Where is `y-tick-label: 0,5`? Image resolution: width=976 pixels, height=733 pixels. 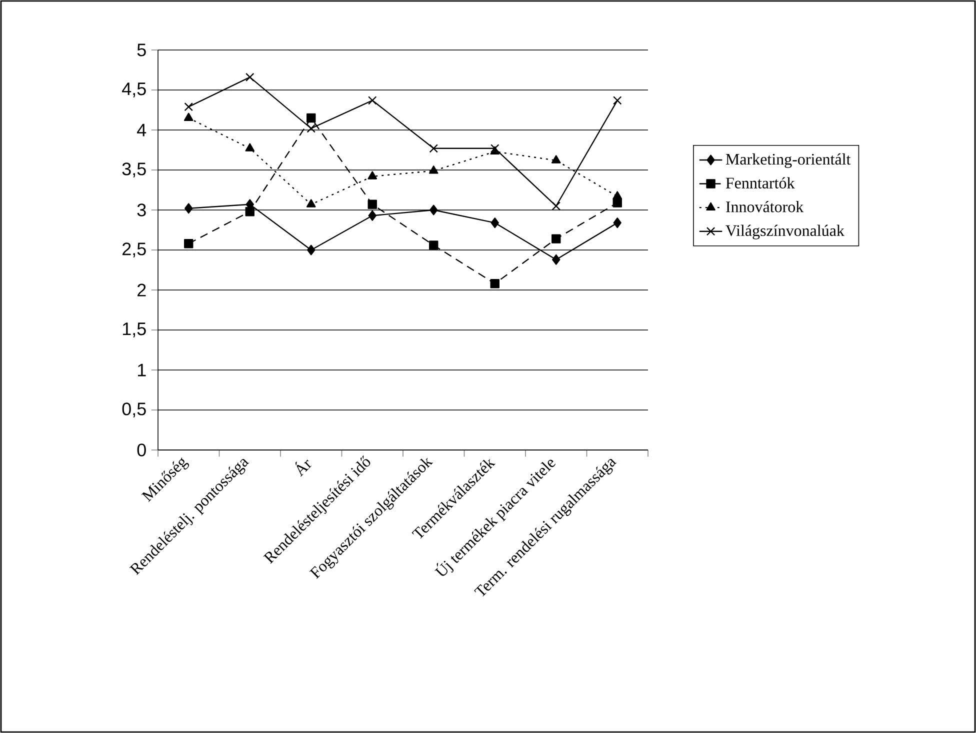
y-tick-label: 0,5 is located at coordinates (134, 410).